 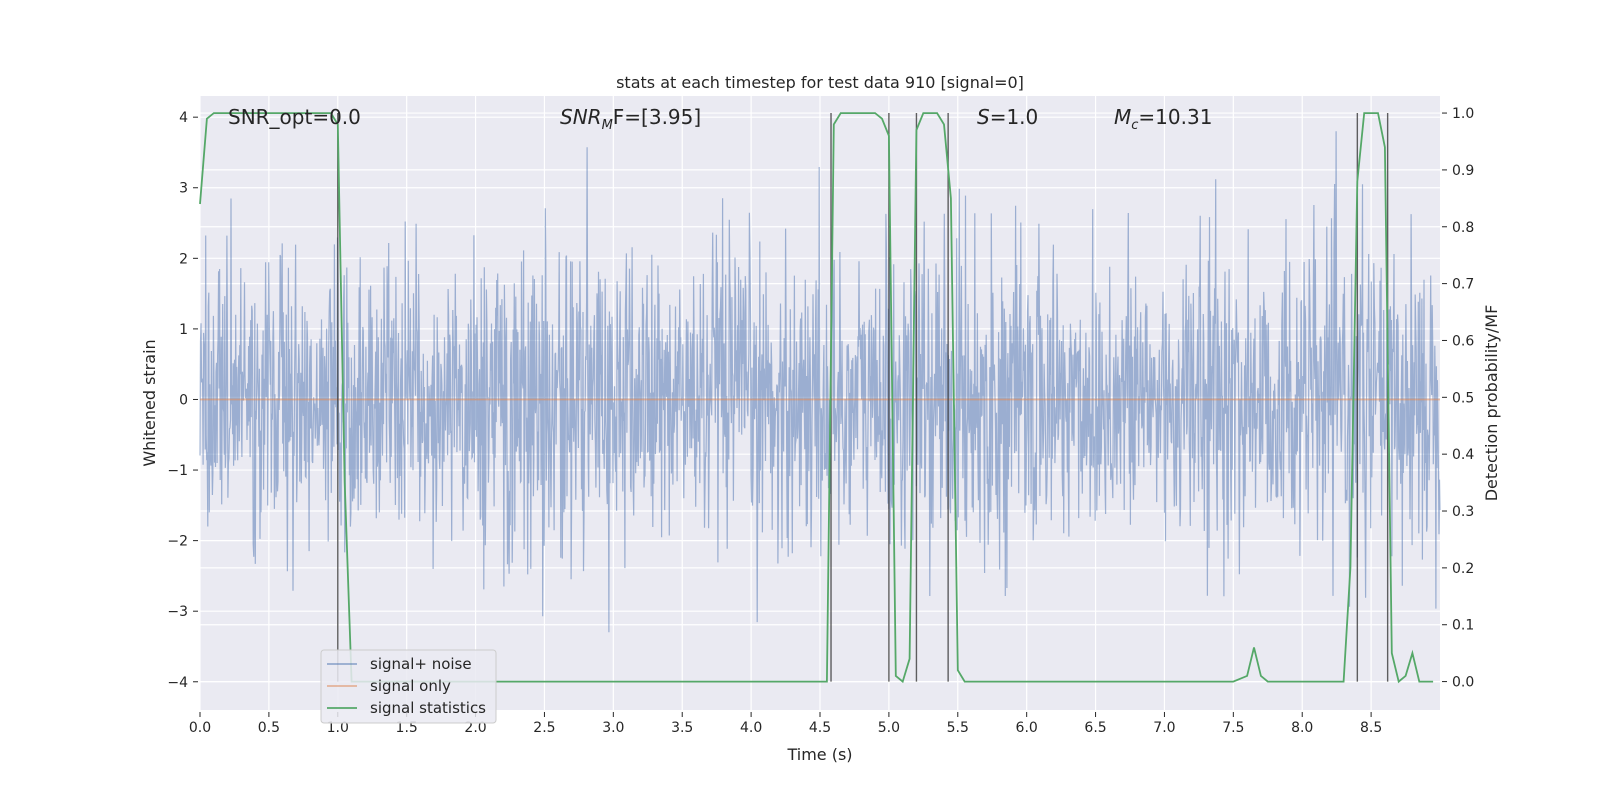 I want to click on x-tick-label: 0.5, so click(x=269, y=728).